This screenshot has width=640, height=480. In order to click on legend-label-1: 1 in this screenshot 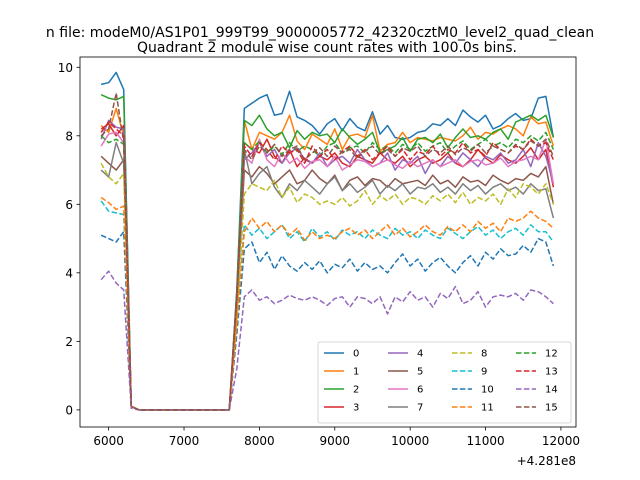, I will do `click(356, 372)`.